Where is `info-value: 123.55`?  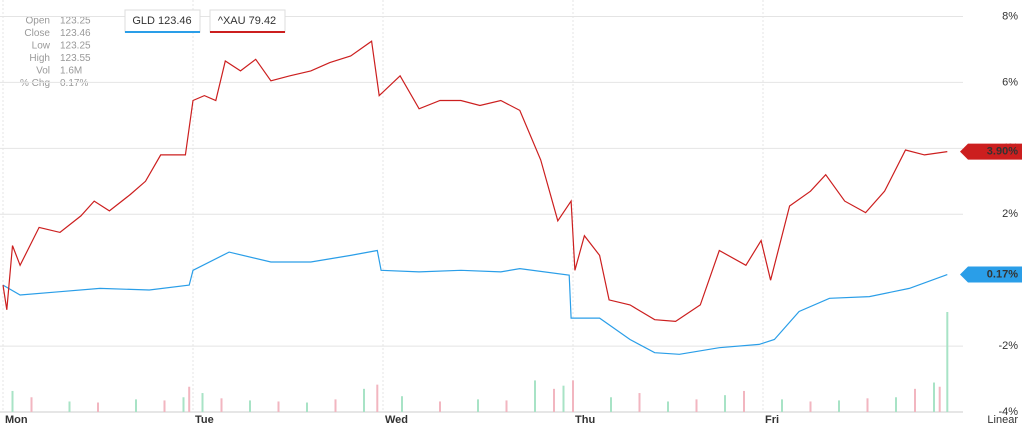 info-value: 123.55 is located at coordinates (75, 58).